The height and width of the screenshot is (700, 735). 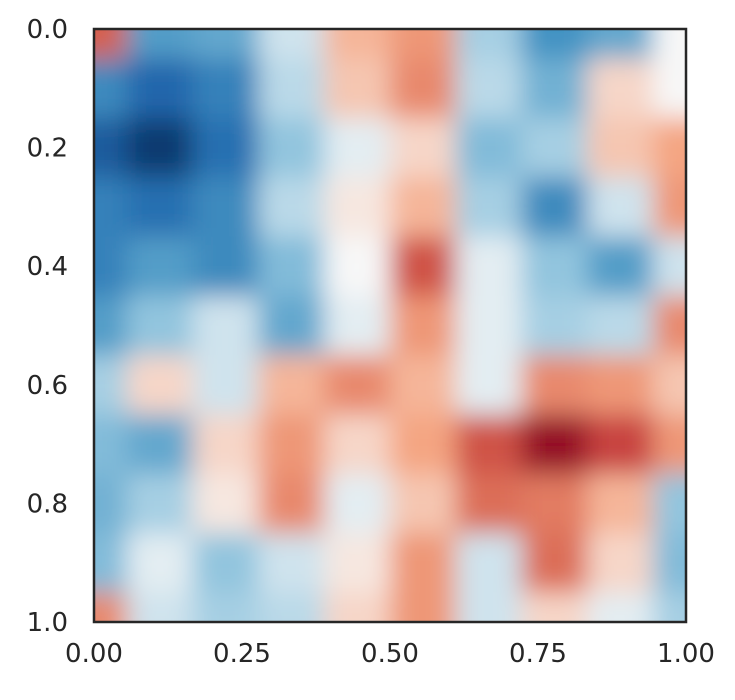 What do you see at coordinates (538, 654) in the screenshot?
I see `x-tick-label: 0.75` at bounding box center [538, 654].